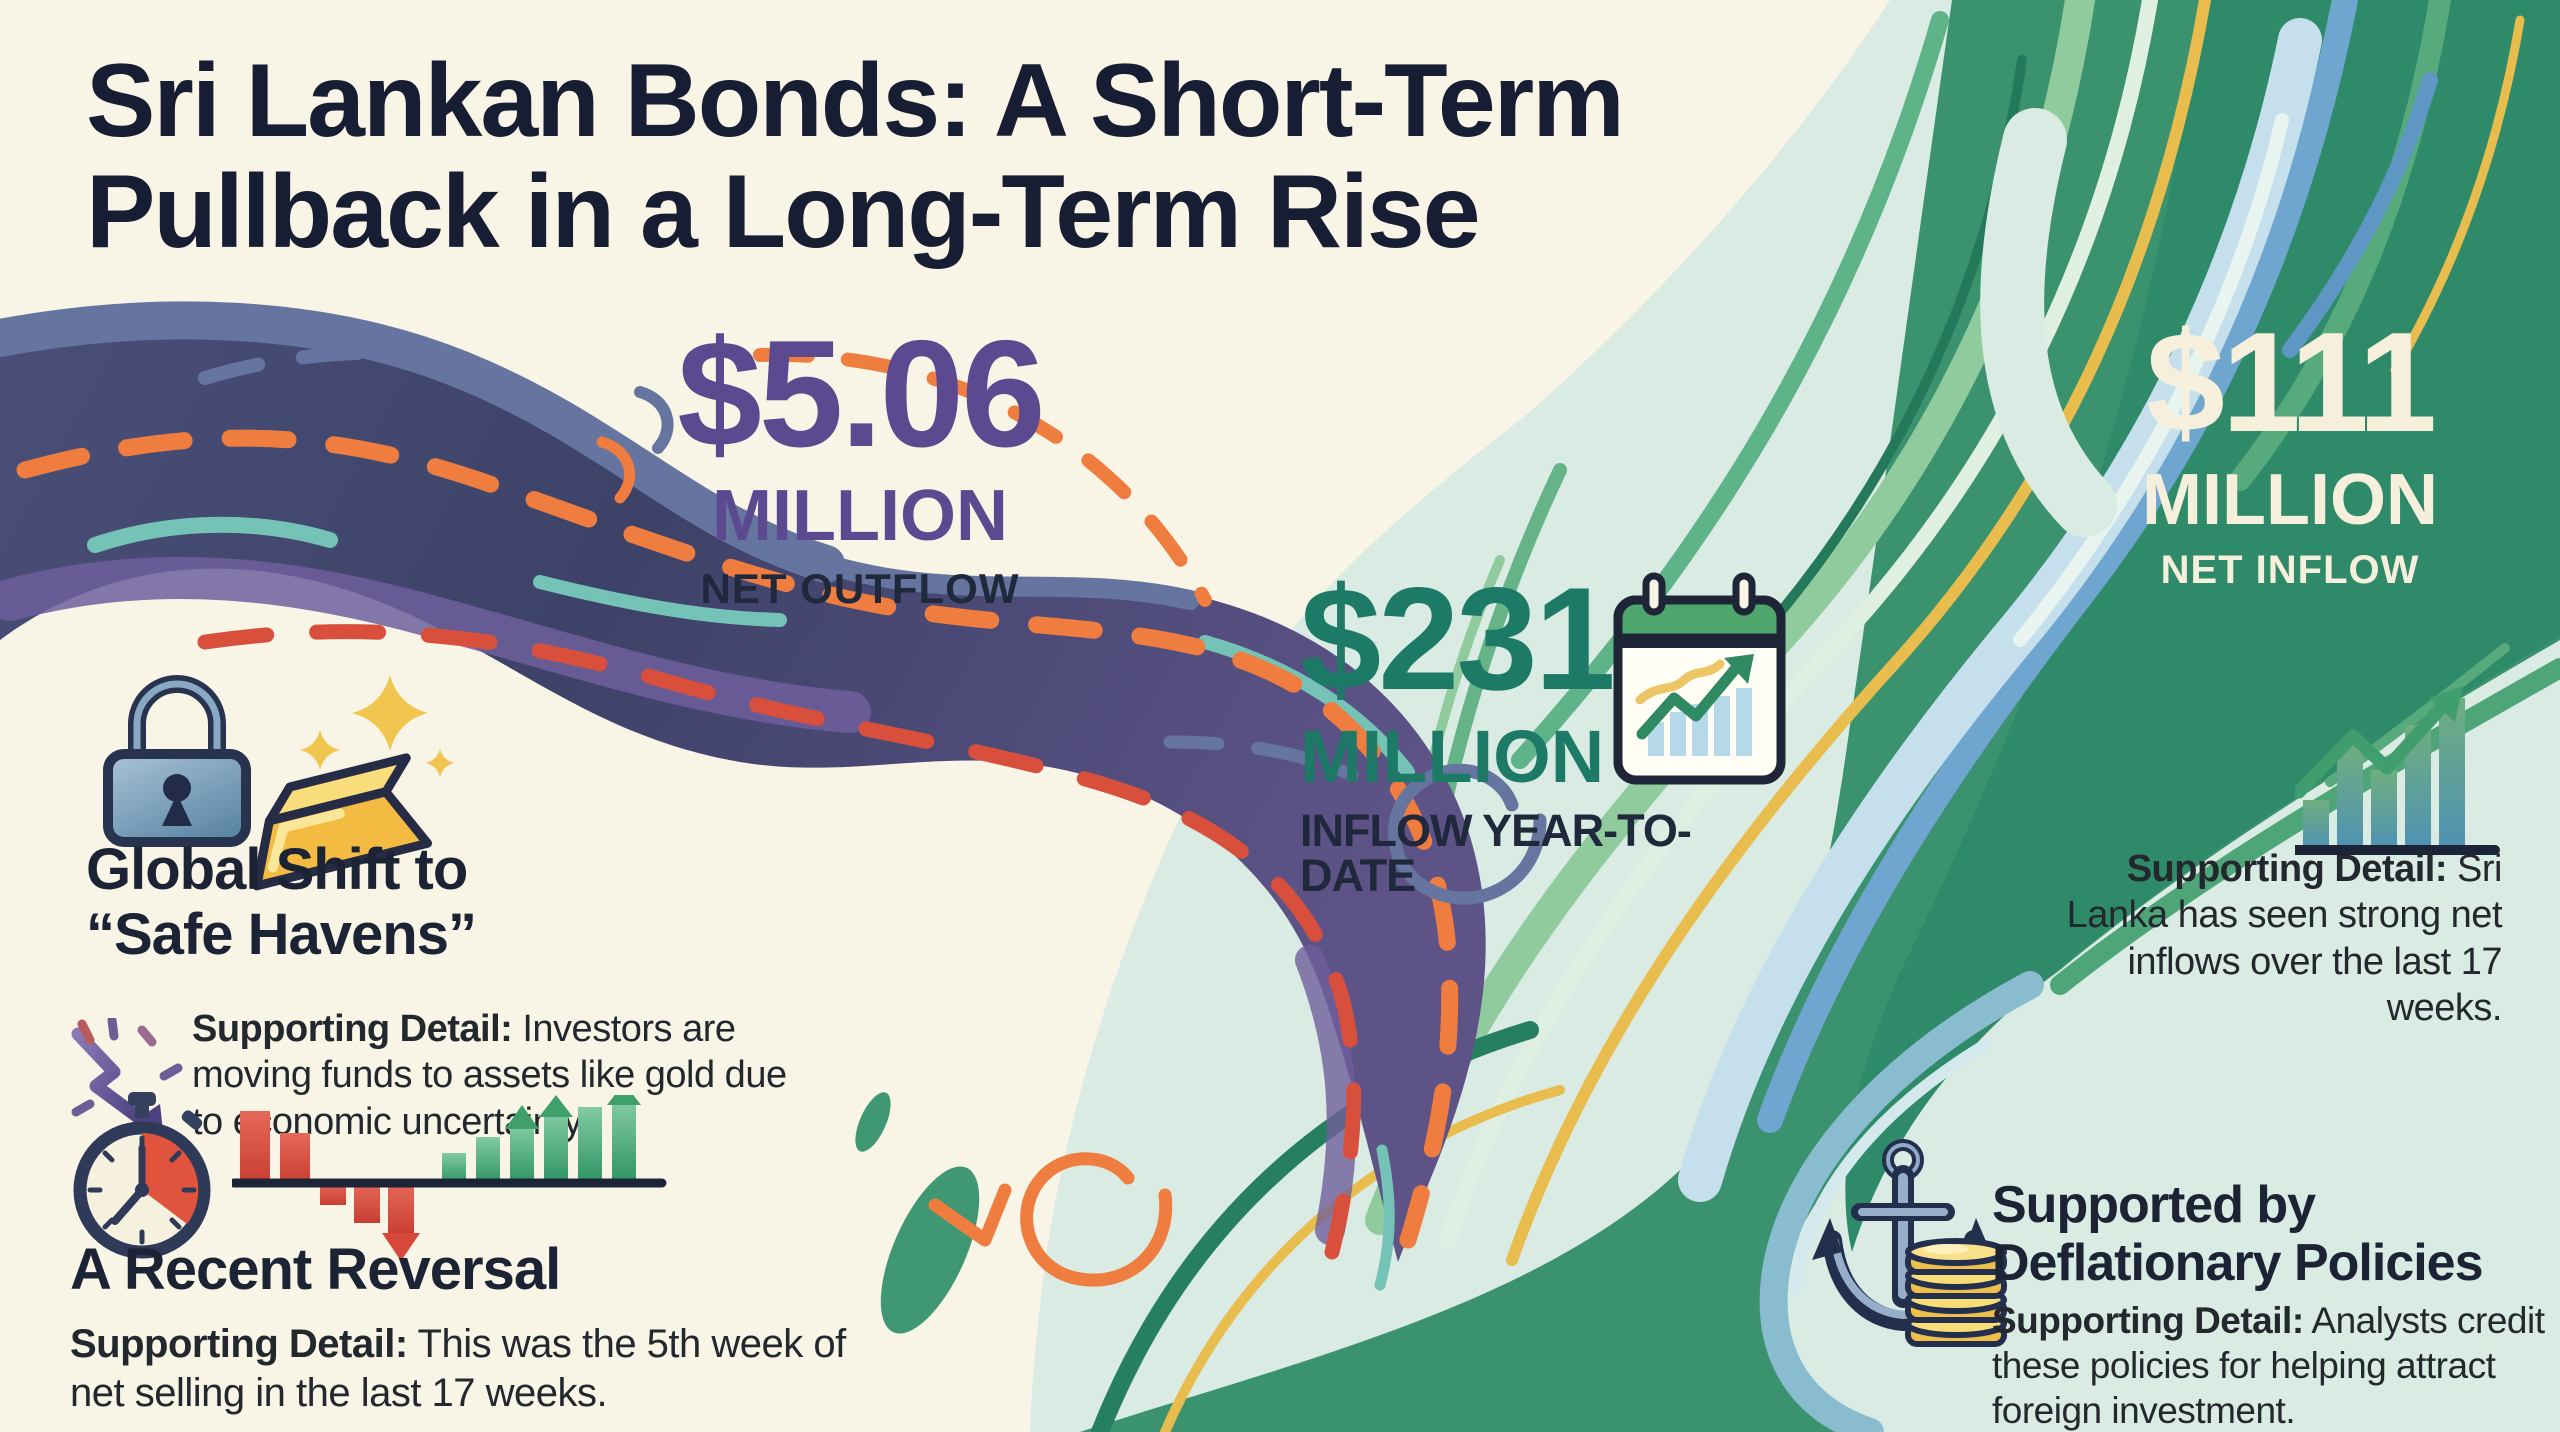  What do you see at coordinates (239, 1344) in the screenshot?
I see `detail-recent-reversal-label: Supporting Detail:` at bounding box center [239, 1344].